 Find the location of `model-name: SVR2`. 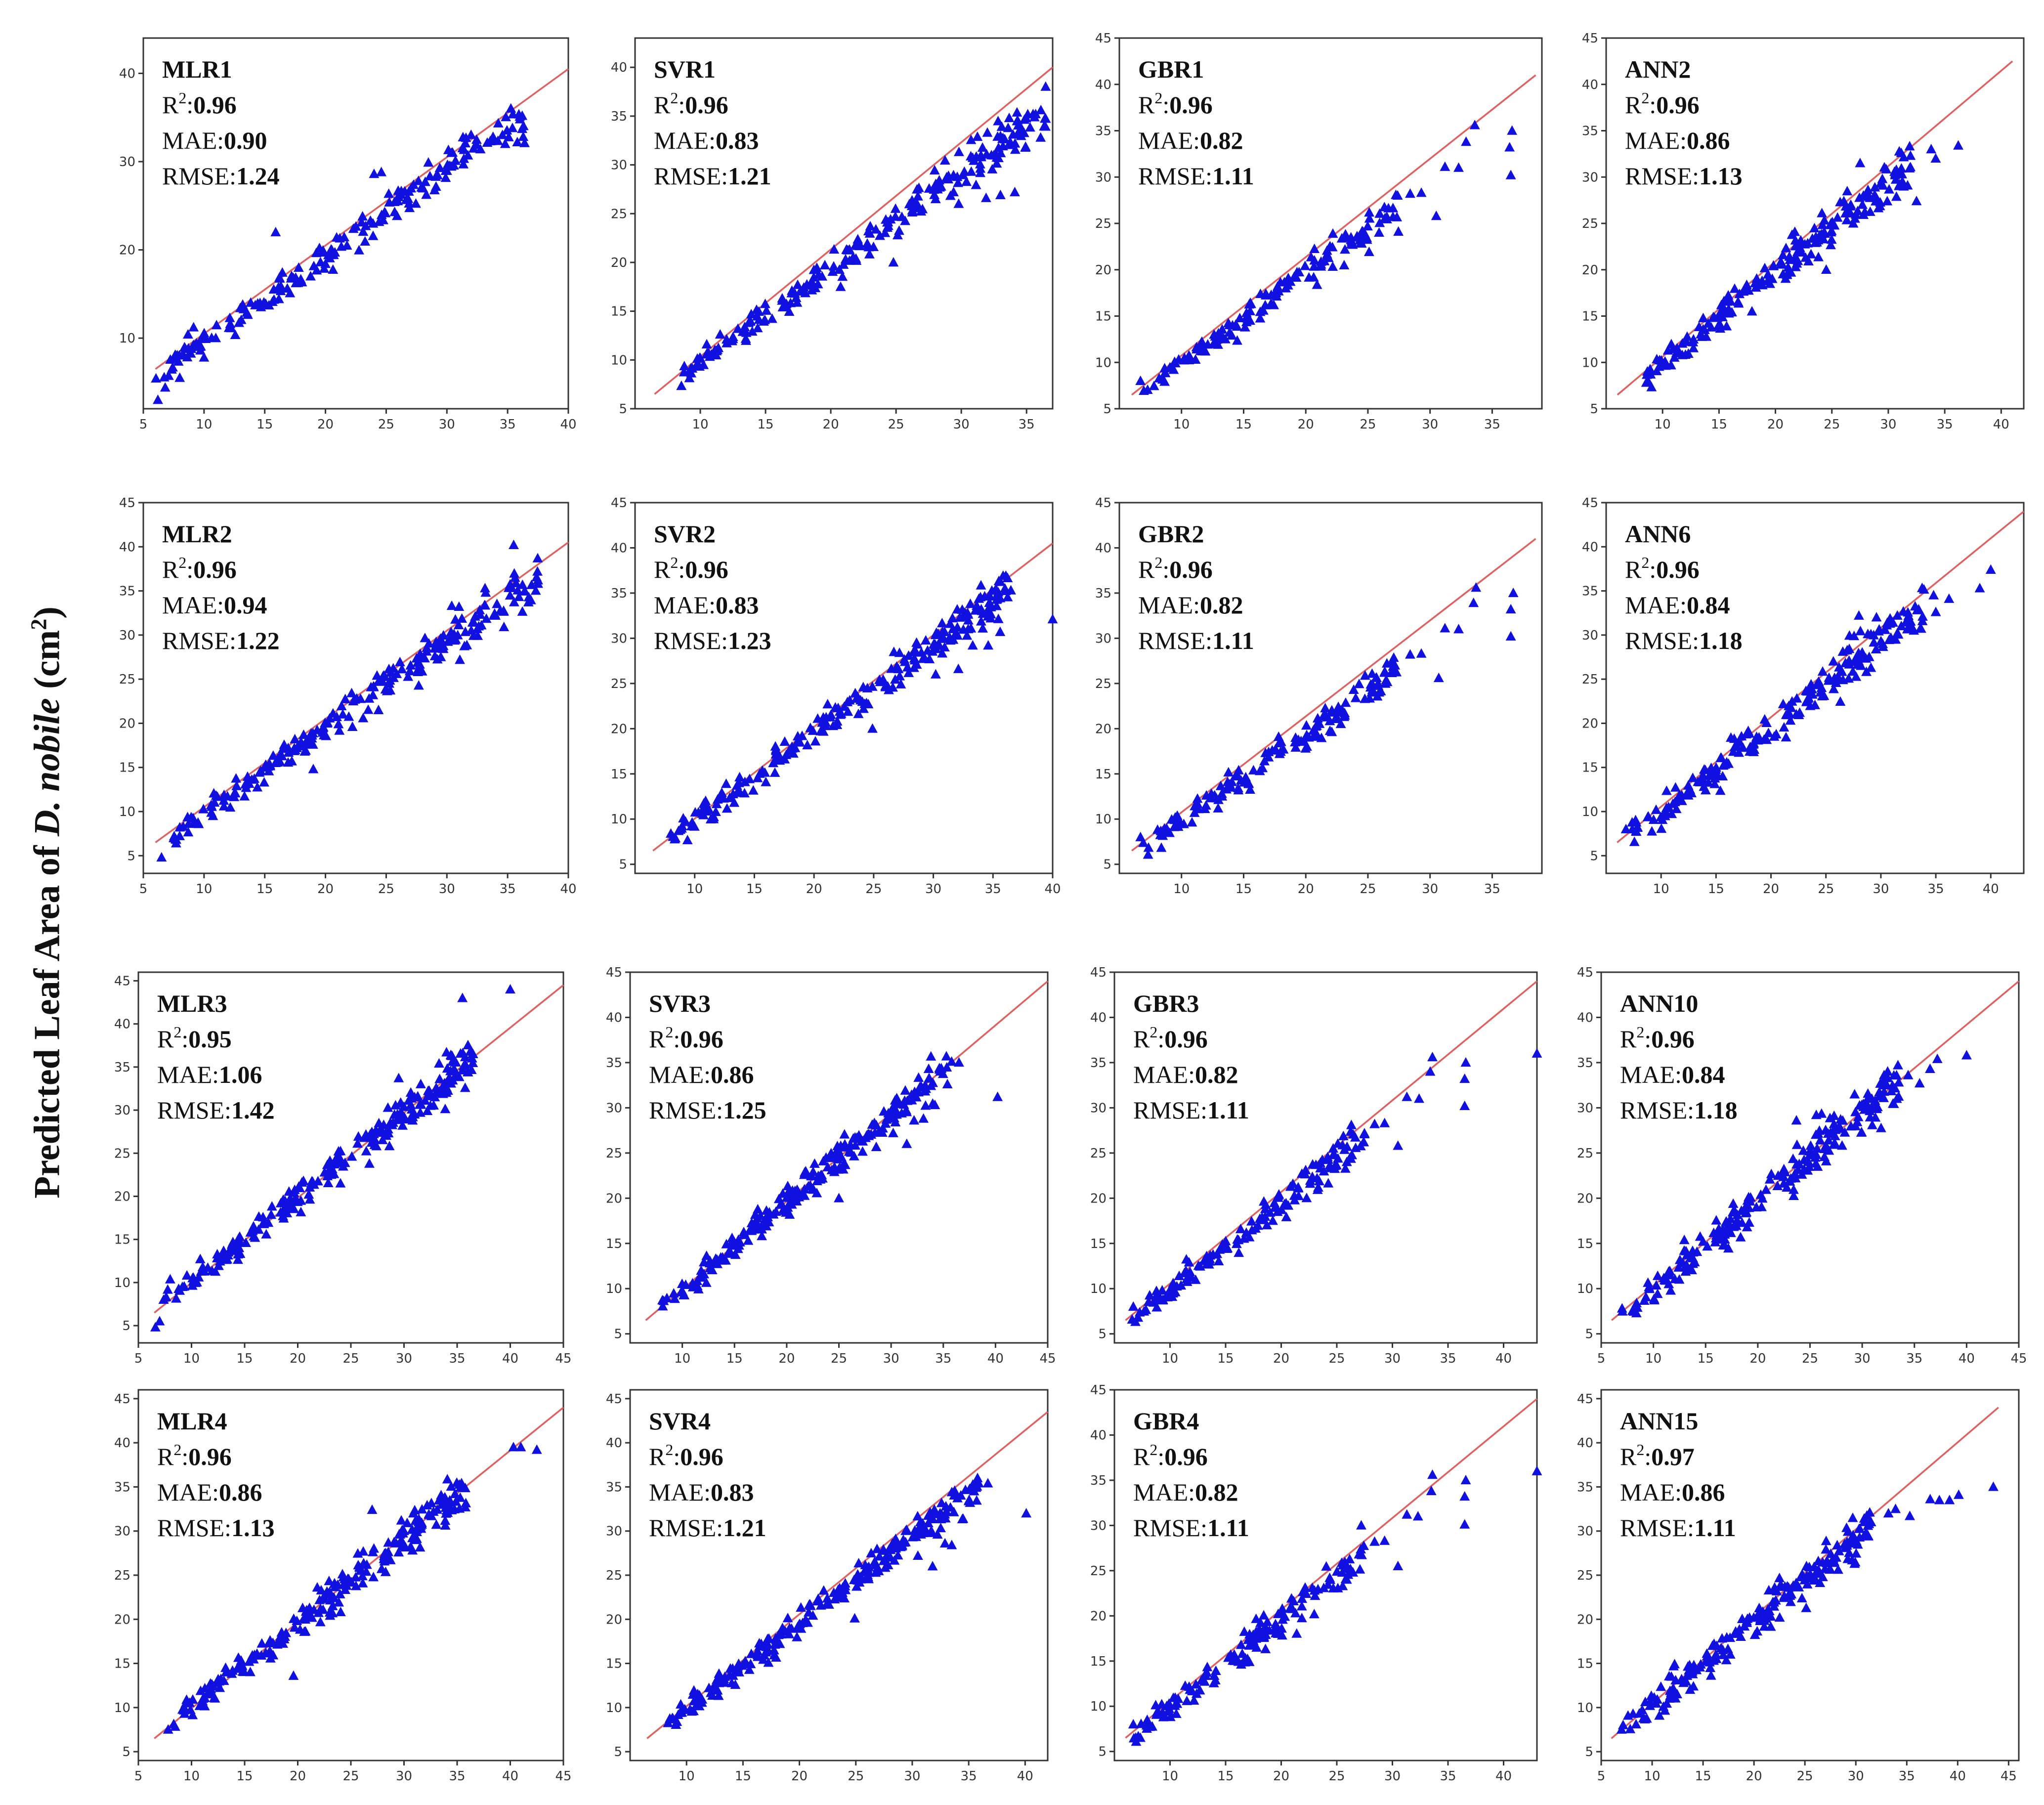

model-name: SVR2 is located at coordinates (685, 534).